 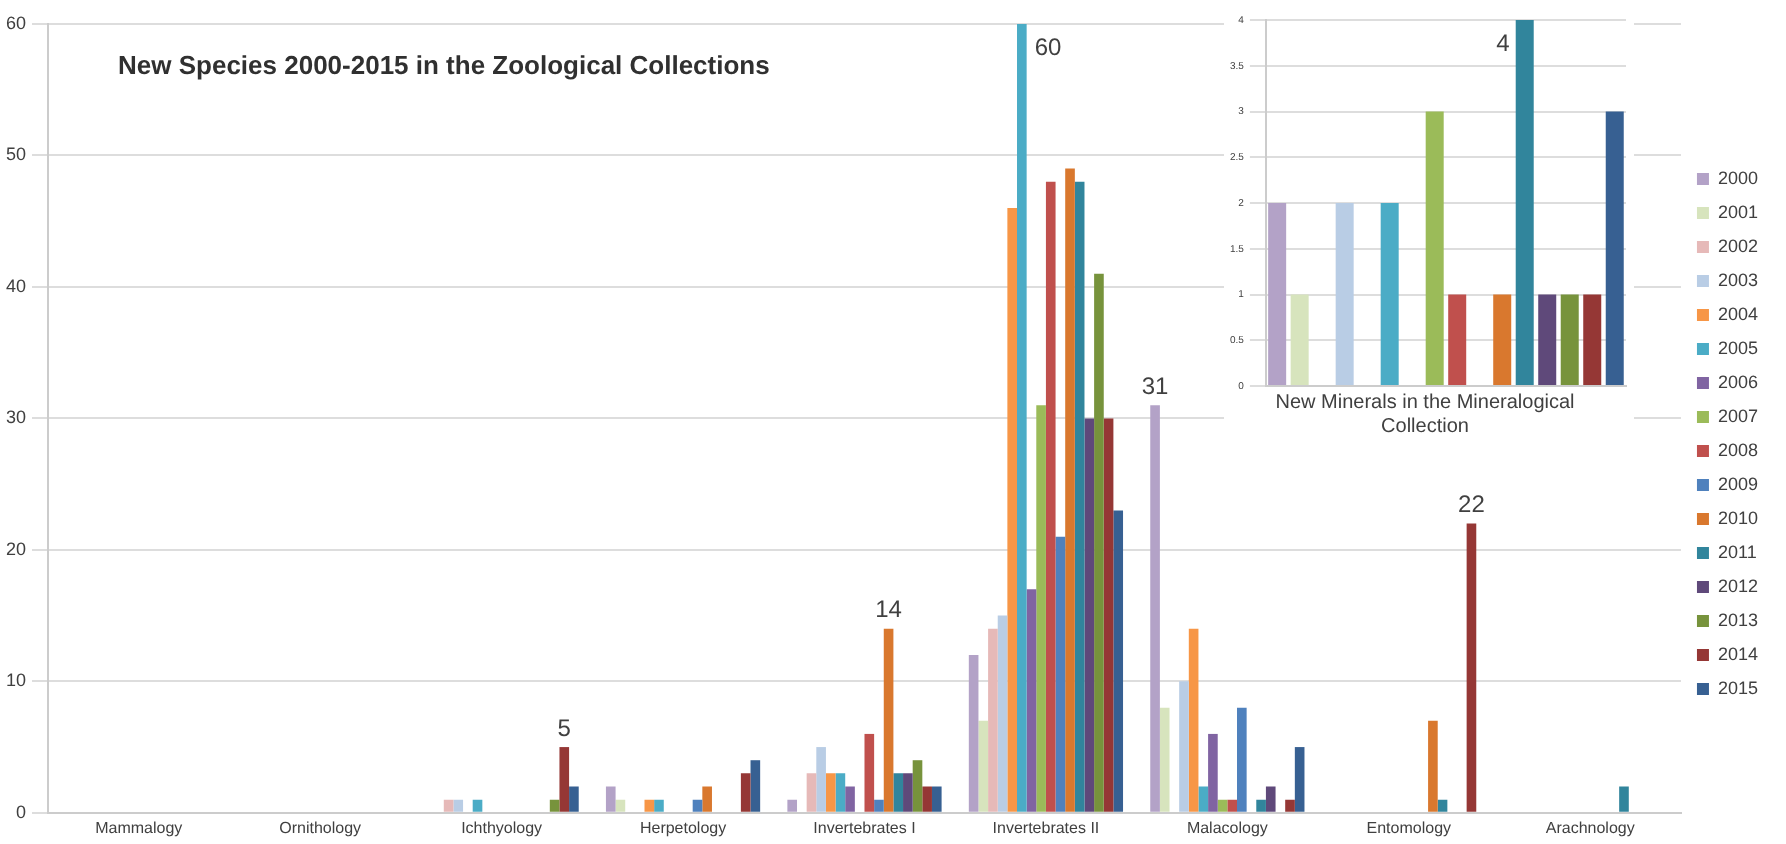 What do you see at coordinates (16, 154) in the screenshot?
I see `y-tick-label: 50` at bounding box center [16, 154].